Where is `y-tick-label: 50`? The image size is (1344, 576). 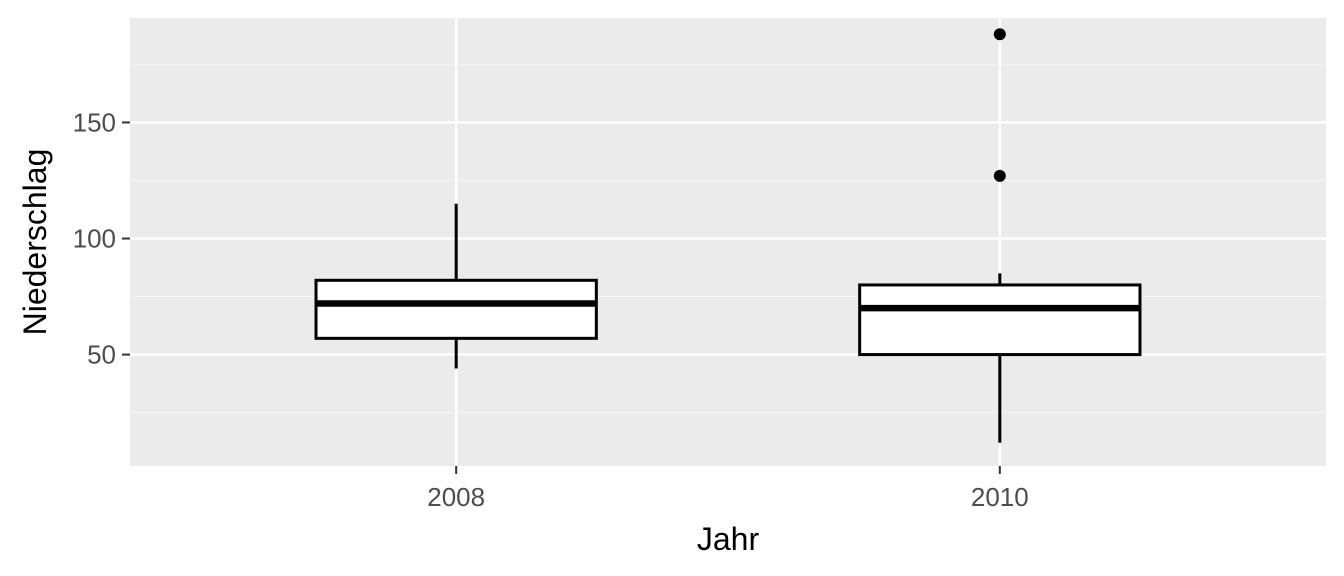
y-tick-label: 50 is located at coordinates (101, 355).